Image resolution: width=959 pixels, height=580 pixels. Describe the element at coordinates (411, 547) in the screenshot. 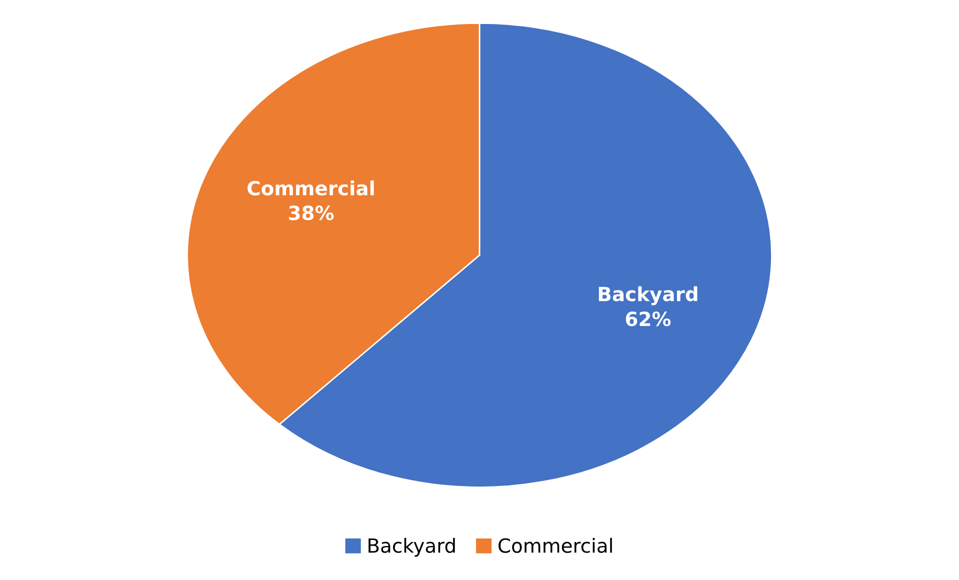

I see `legend-label: Backyard` at that location.